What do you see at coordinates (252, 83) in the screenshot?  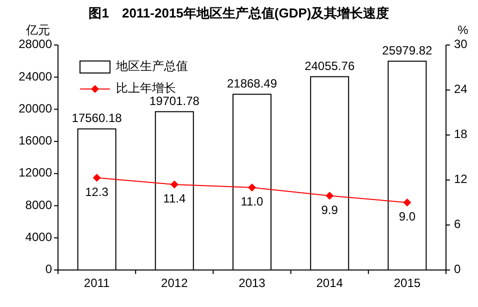 I see `data-label: 21868.49` at bounding box center [252, 83].